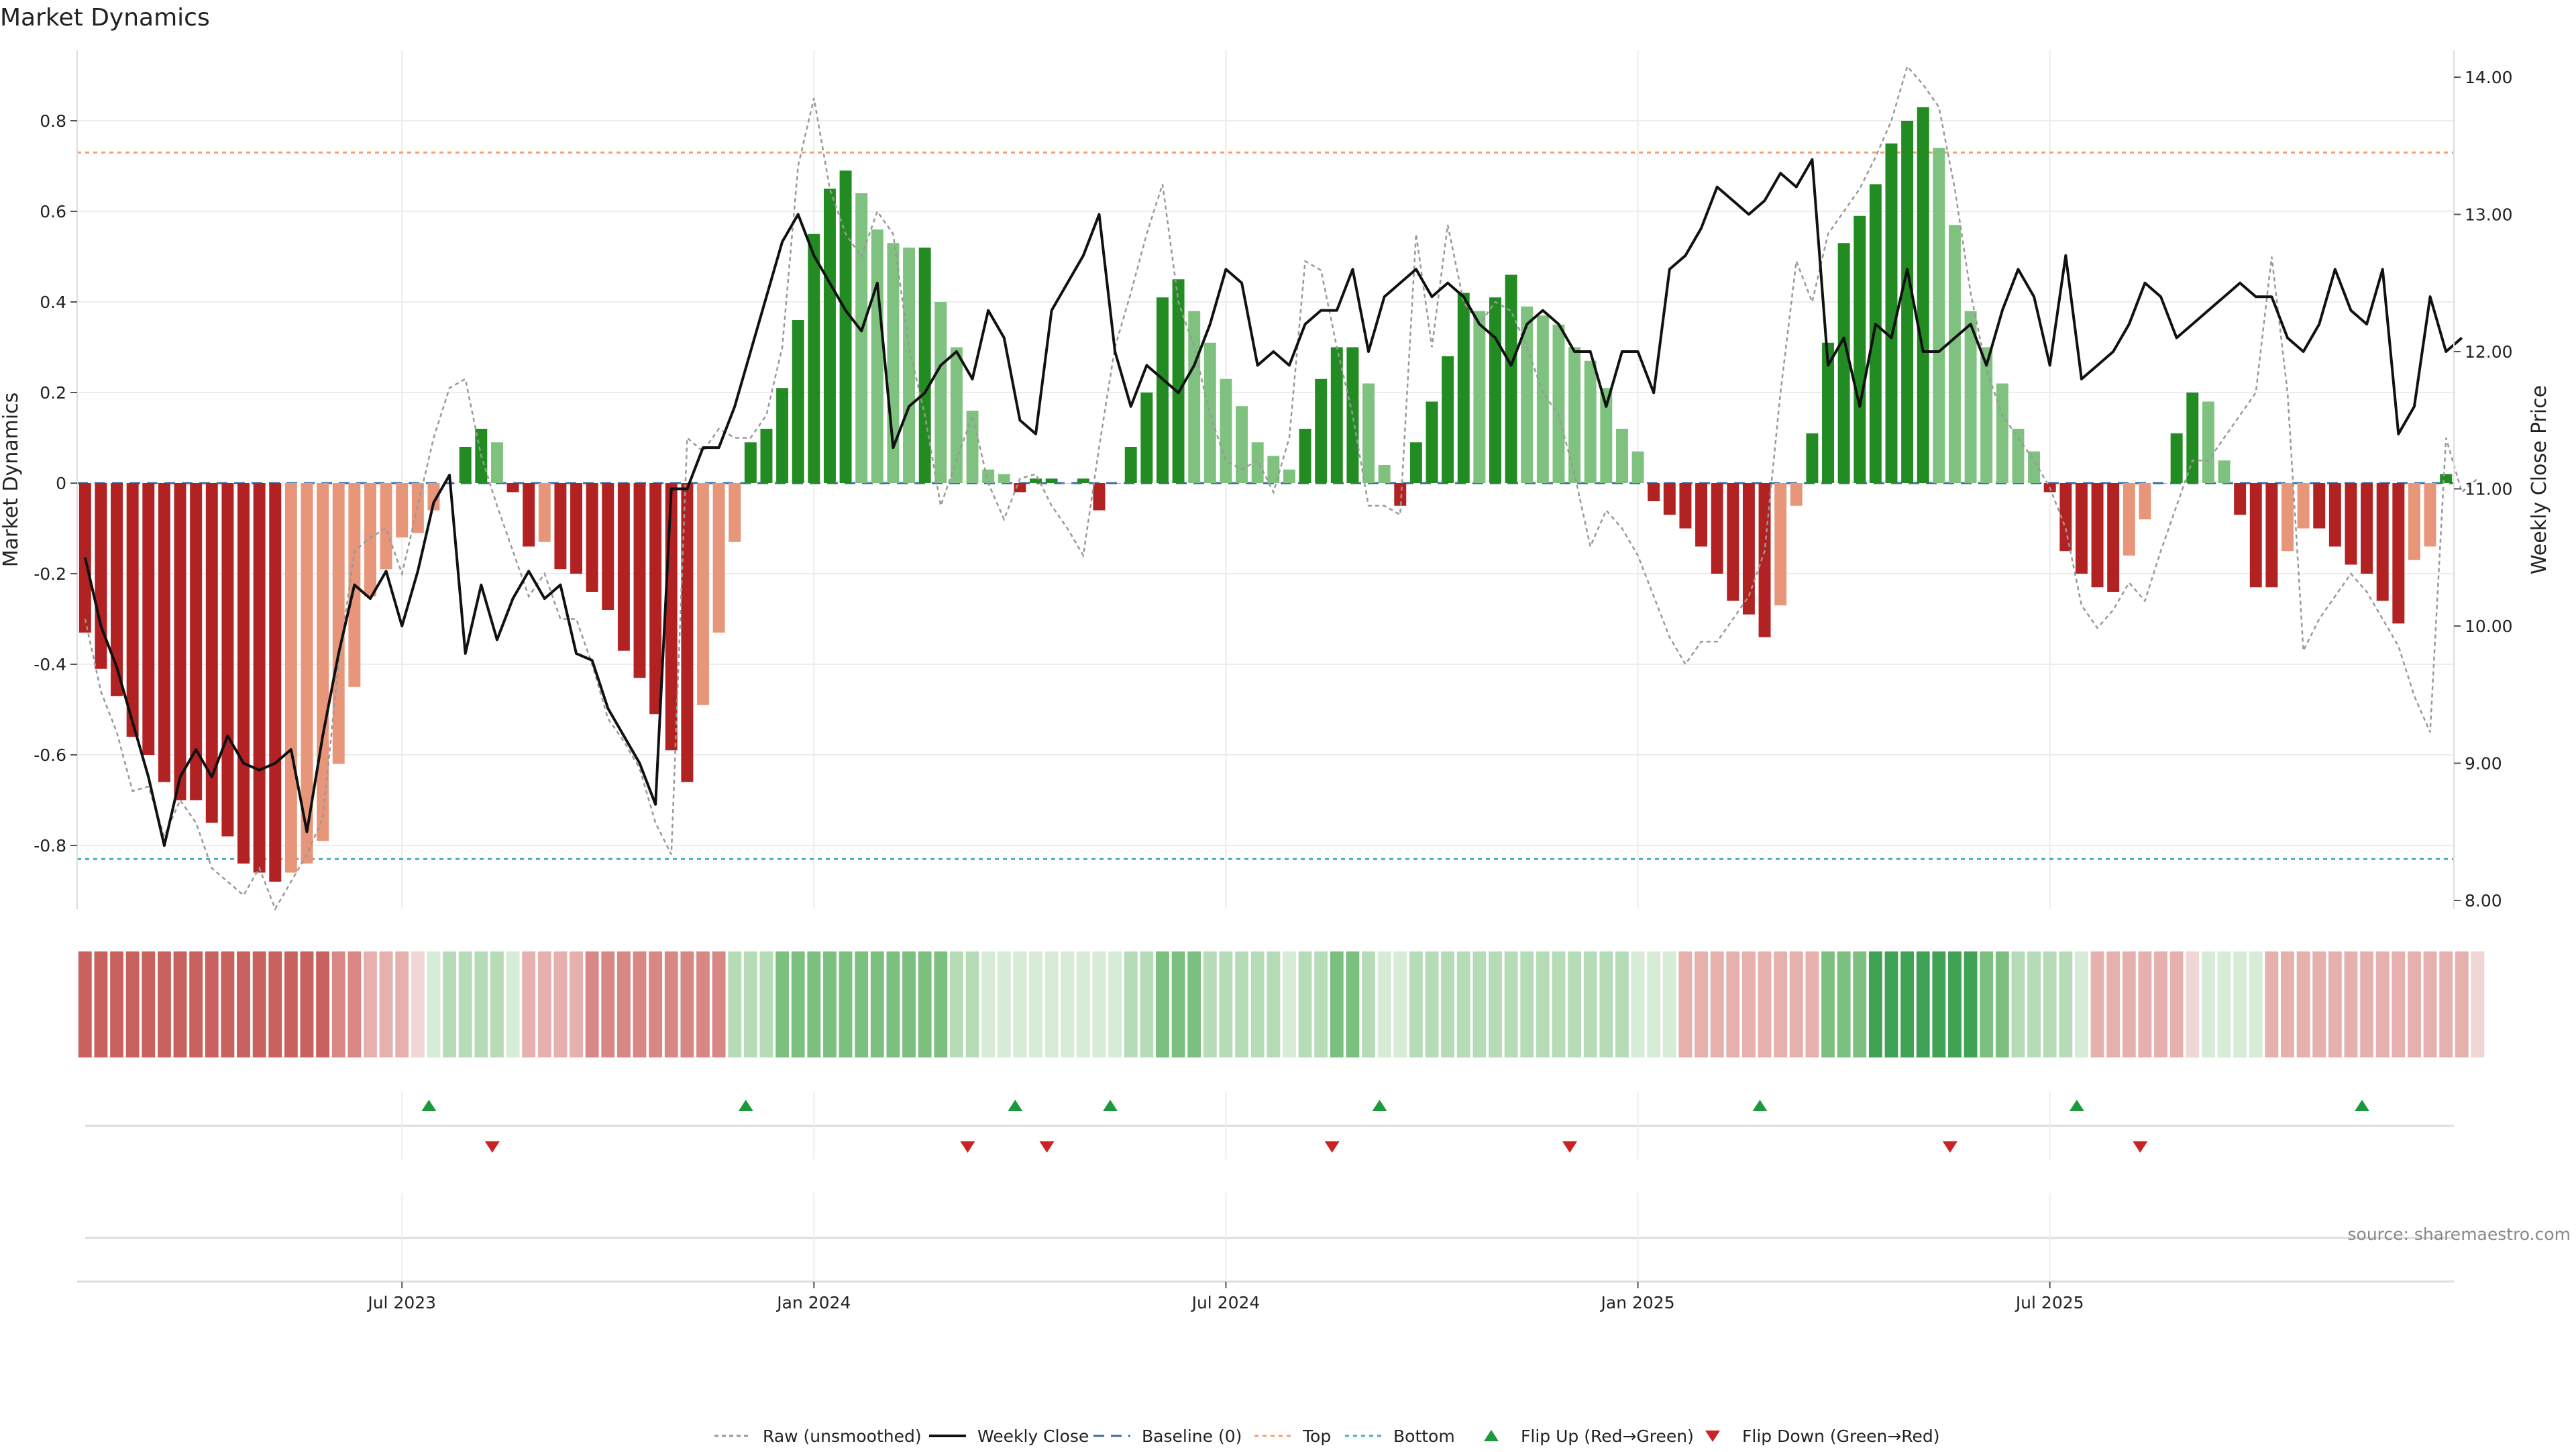 This screenshot has height=1452, width=2576. What do you see at coordinates (55, 483) in the screenshot?
I see `left-axis-ticks: 0.8 0.6 0.4 0.2 0 -0.2 -0.4 -0.6 -0.8` at bounding box center [55, 483].